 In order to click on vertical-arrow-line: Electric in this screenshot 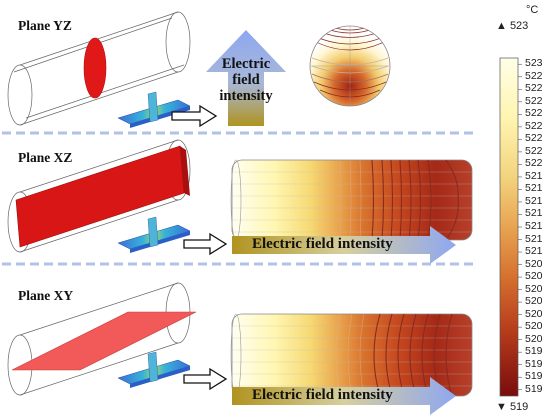, I will do `click(246, 64)`.